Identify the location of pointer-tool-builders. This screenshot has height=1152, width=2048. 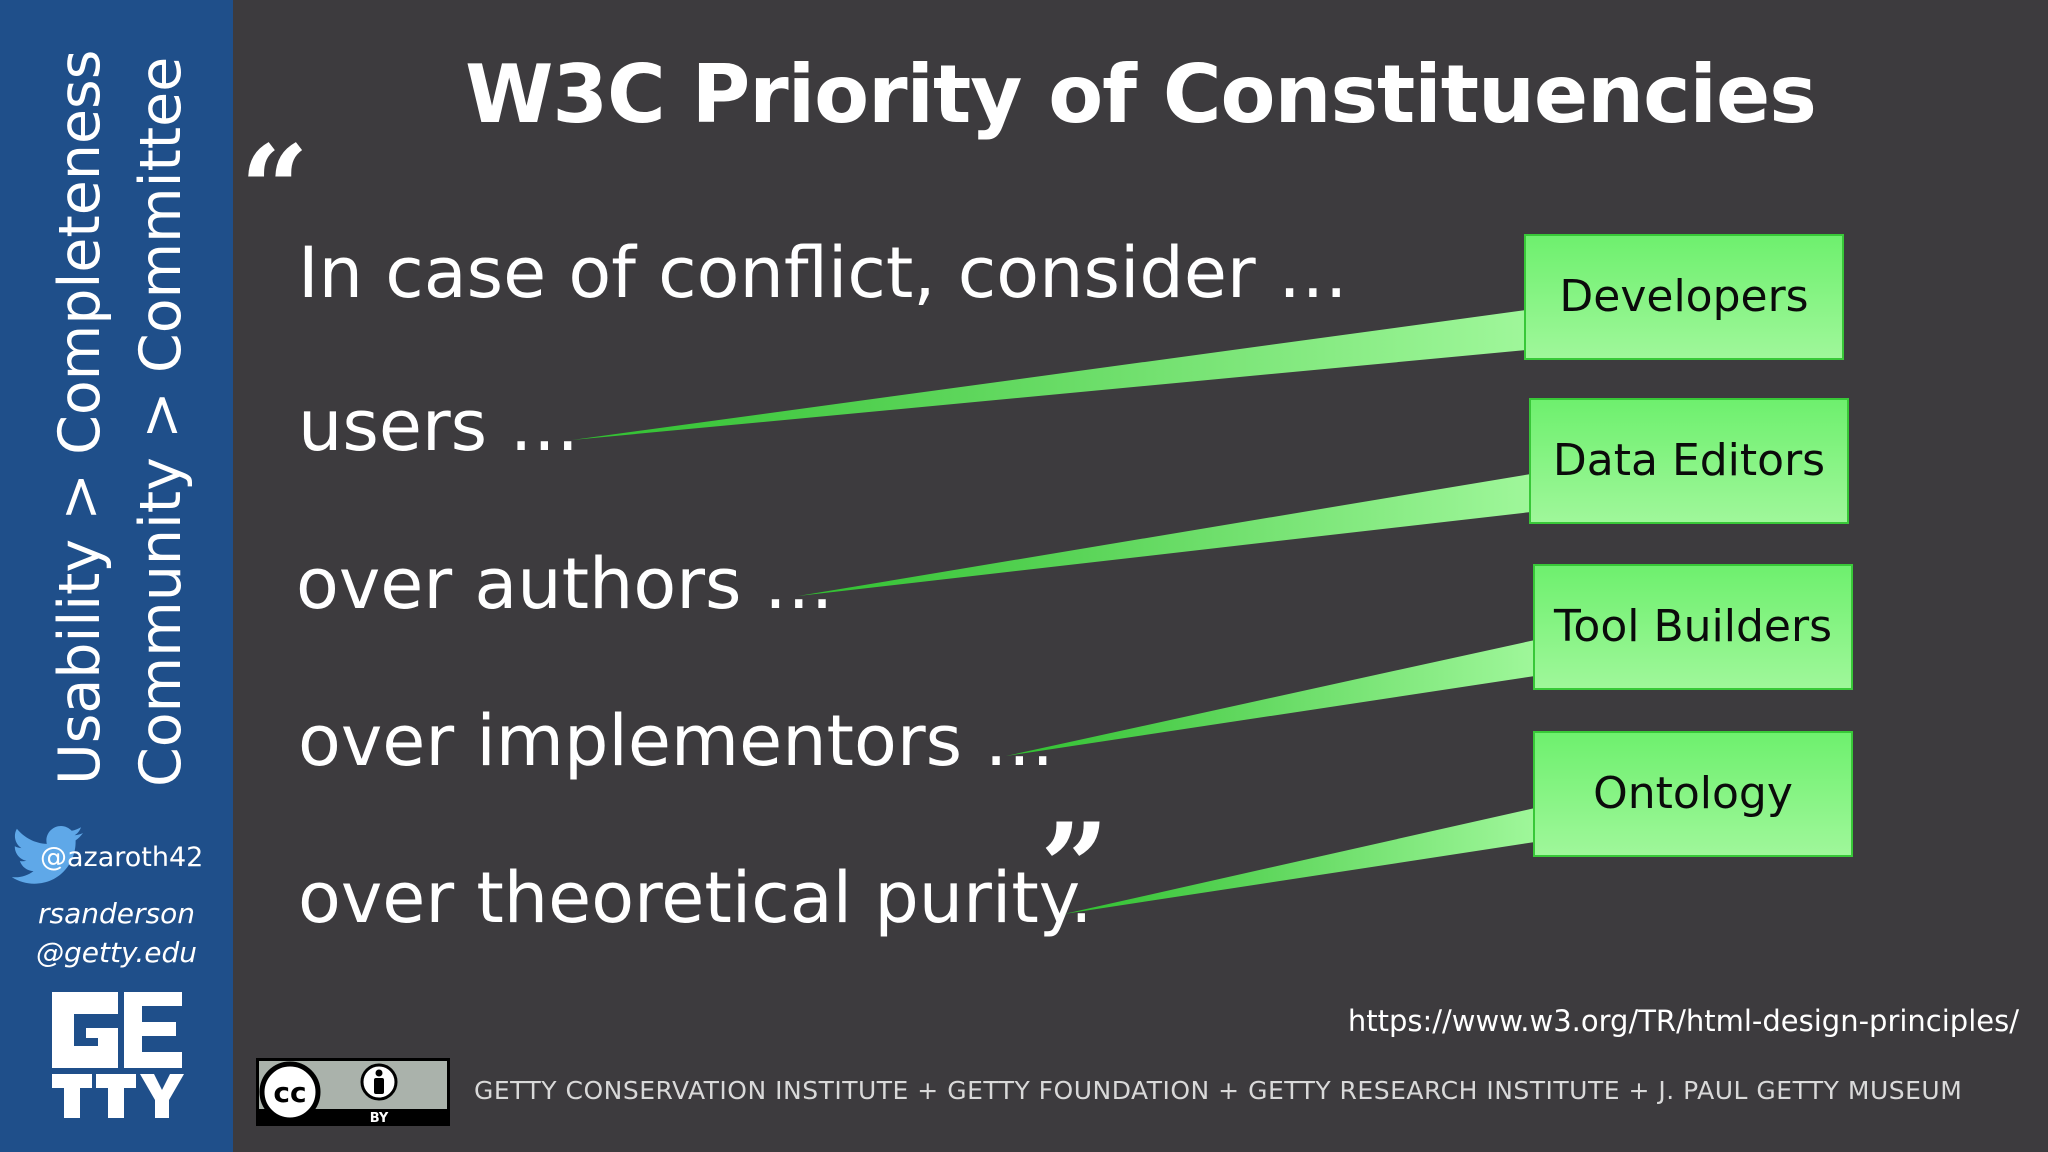
(1270, 698).